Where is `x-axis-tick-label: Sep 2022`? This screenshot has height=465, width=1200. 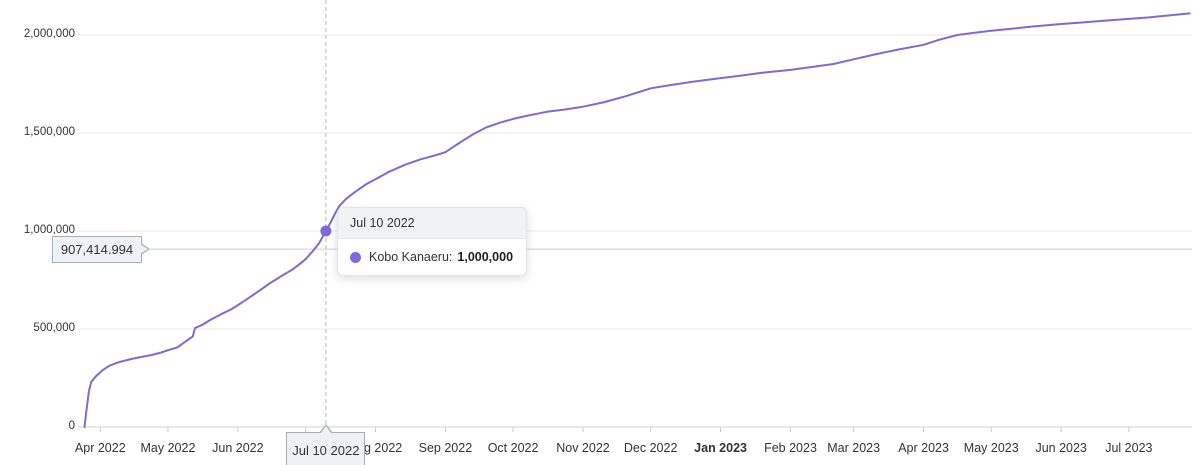
x-axis-tick-label: Sep 2022 is located at coordinates (445, 448).